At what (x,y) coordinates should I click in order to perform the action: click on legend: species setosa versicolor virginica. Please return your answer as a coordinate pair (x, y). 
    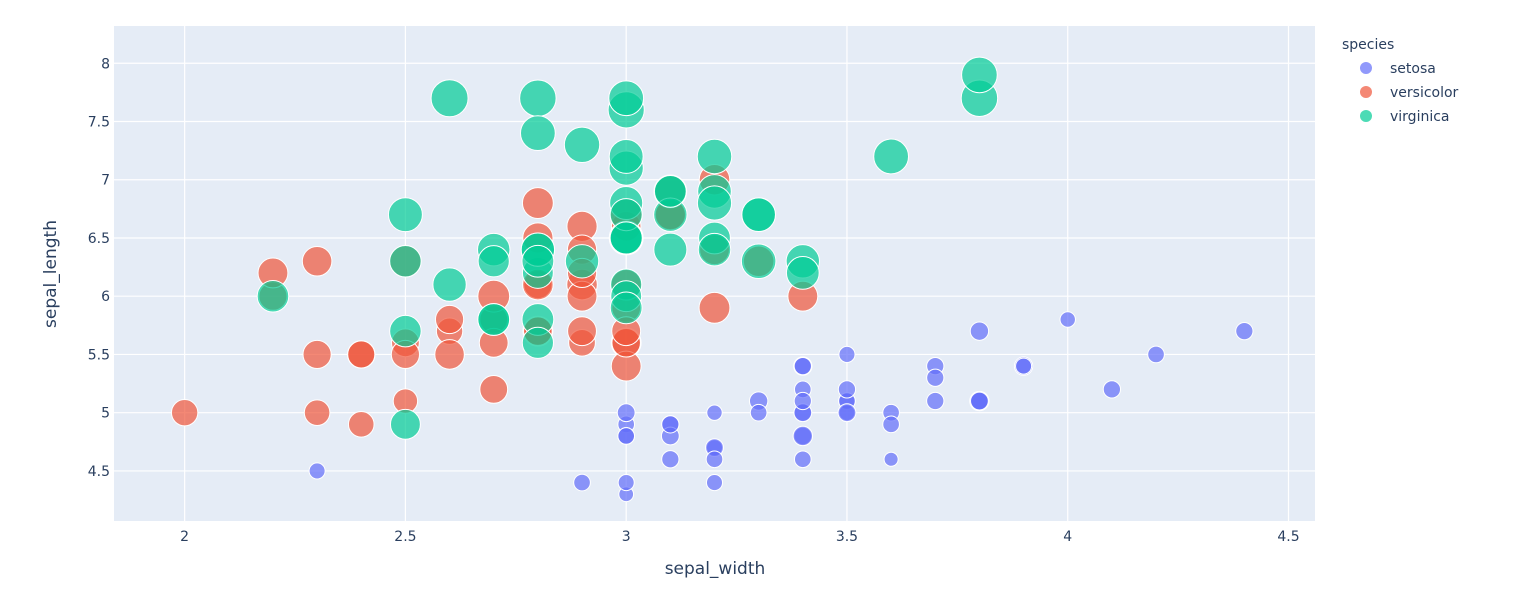
    Looking at the image, I should click on (1400, 81).